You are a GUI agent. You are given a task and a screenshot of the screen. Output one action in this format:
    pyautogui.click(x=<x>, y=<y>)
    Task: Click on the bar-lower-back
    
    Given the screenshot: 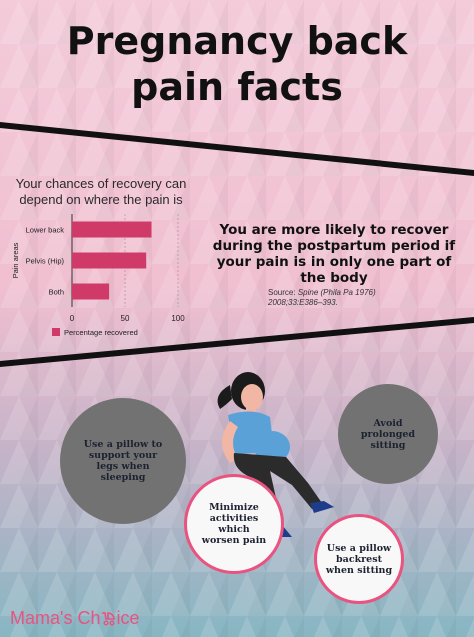 What is the action you would take?
    pyautogui.click(x=112, y=229)
    